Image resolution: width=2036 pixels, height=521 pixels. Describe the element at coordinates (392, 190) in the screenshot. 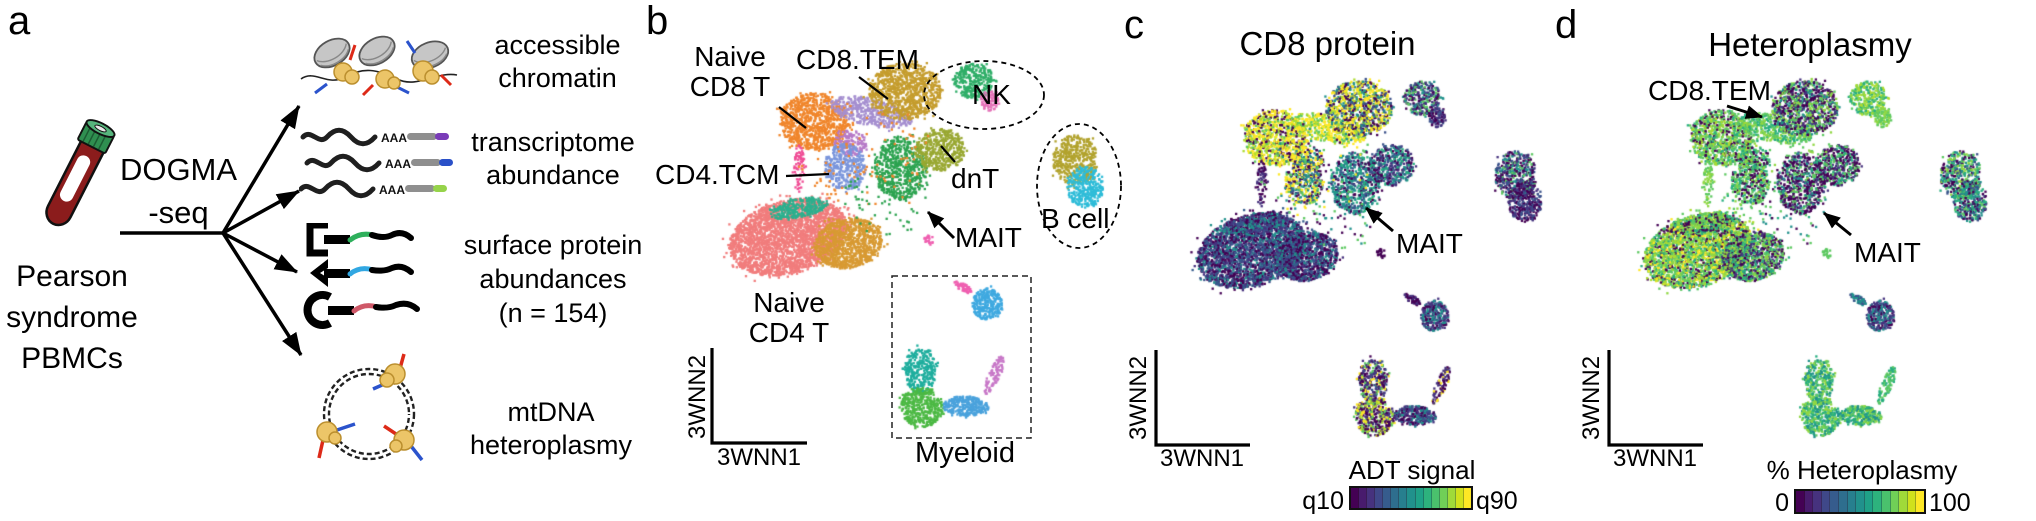

I see `poly-a-label-3: AAA` at that location.